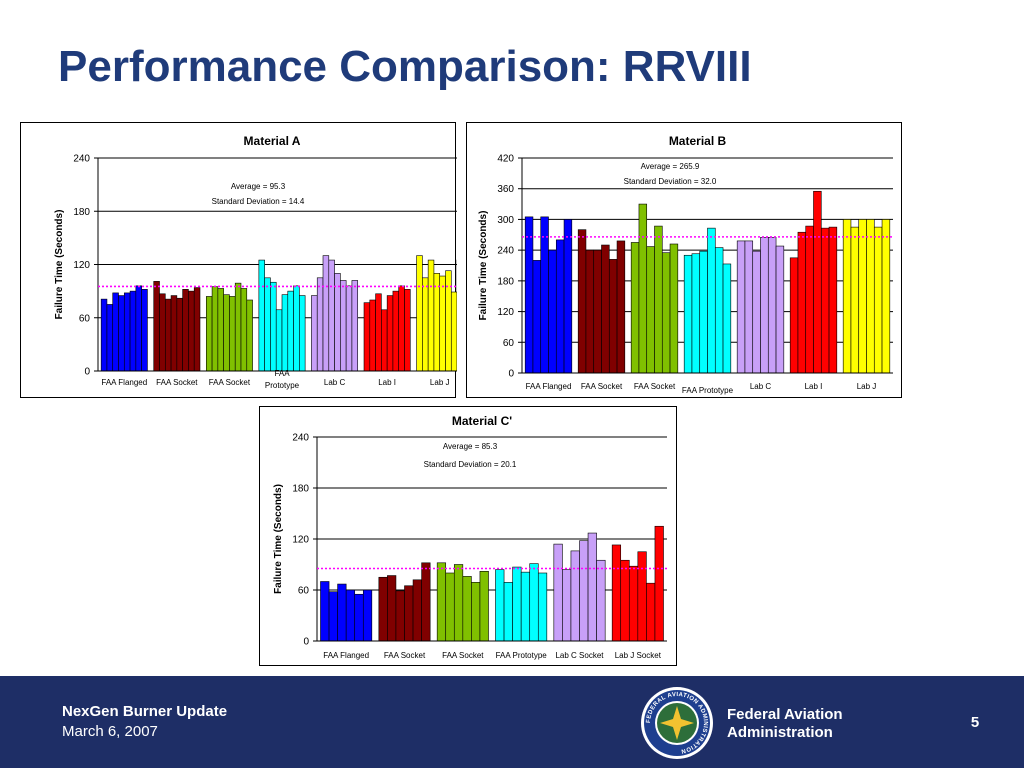 The height and width of the screenshot is (768, 1024). What do you see at coordinates (346, 655) in the screenshot?
I see `category-label: FAA Flanged` at bounding box center [346, 655].